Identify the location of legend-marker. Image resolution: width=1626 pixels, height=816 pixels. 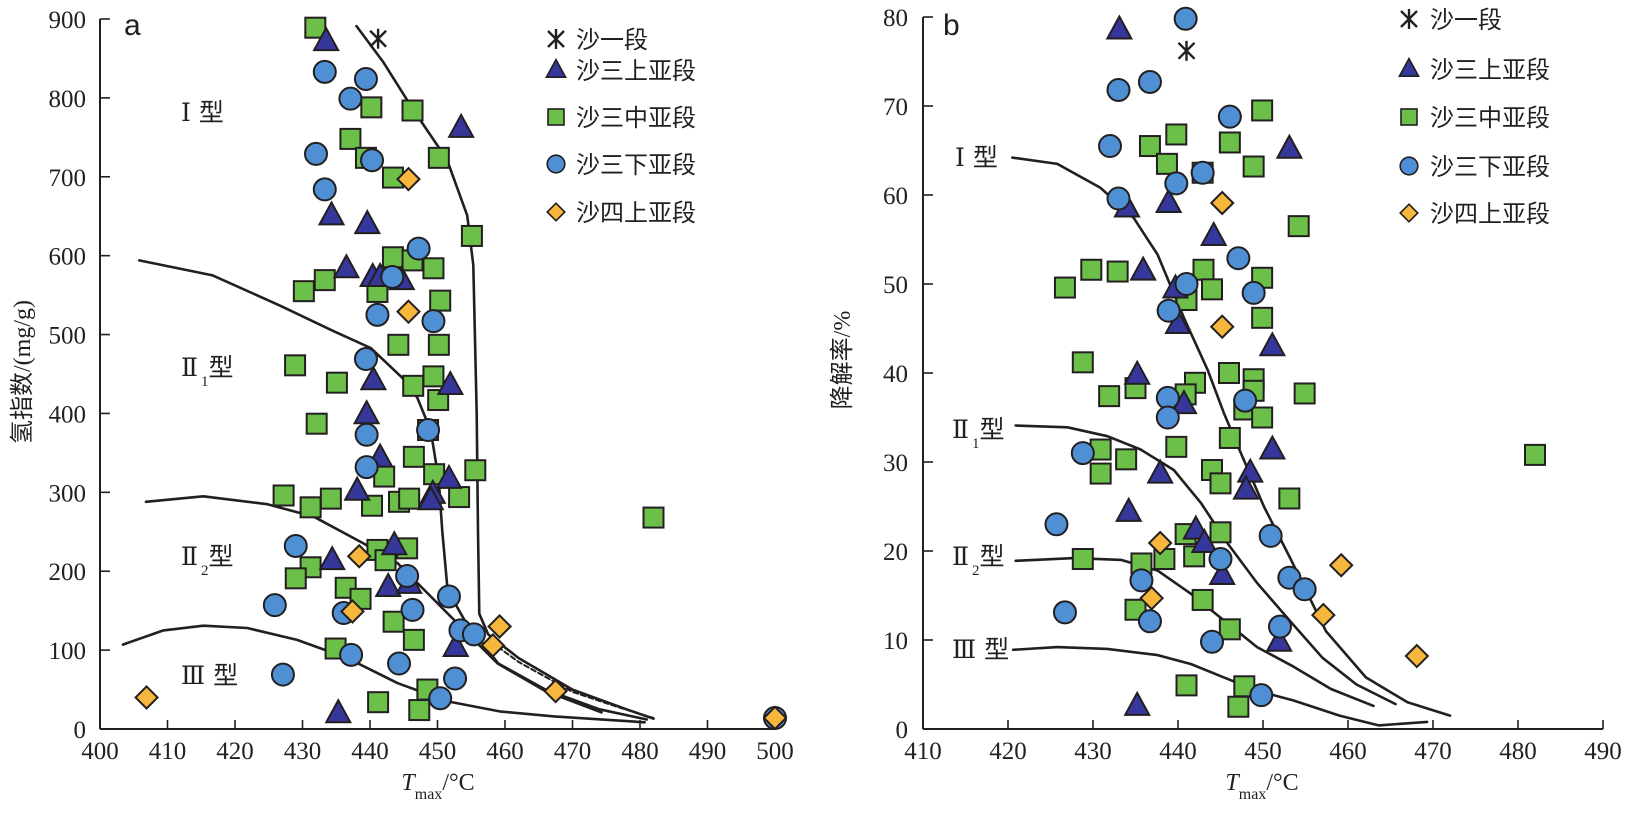
(1409, 117).